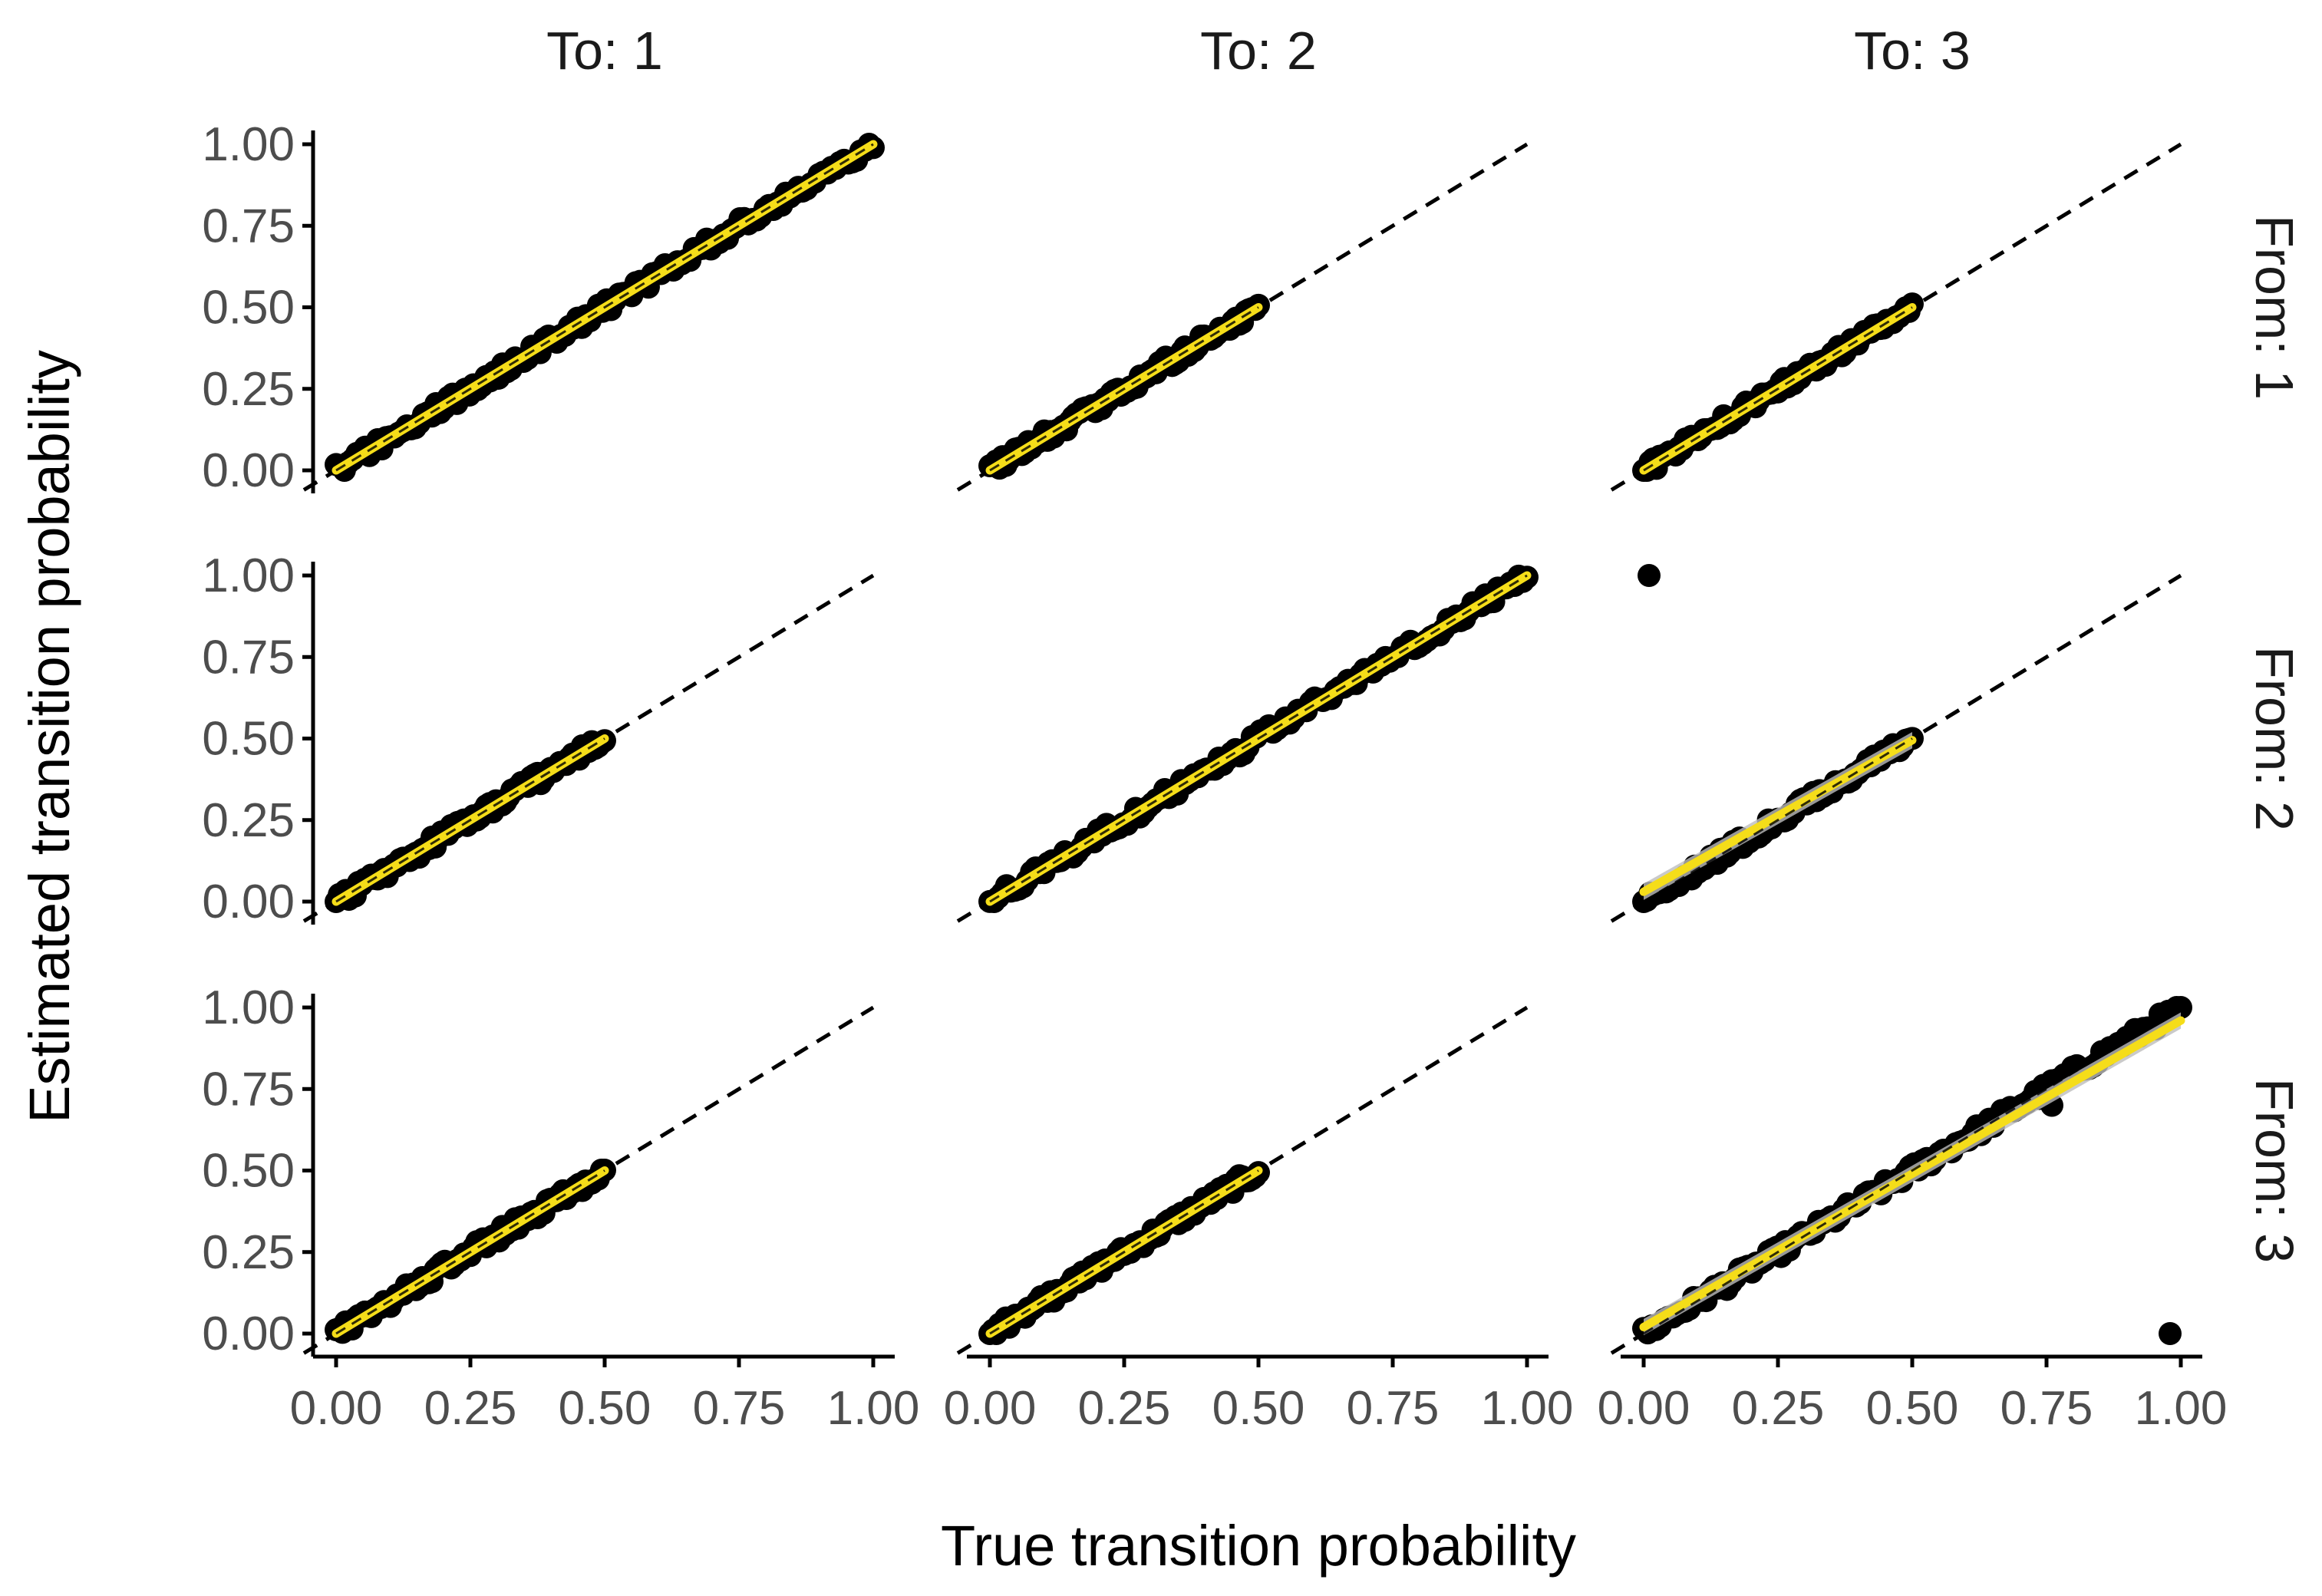 The width and height of the screenshot is (2322, 1596). I want to click on column-strip-label: To: 1, so click(605, 51).